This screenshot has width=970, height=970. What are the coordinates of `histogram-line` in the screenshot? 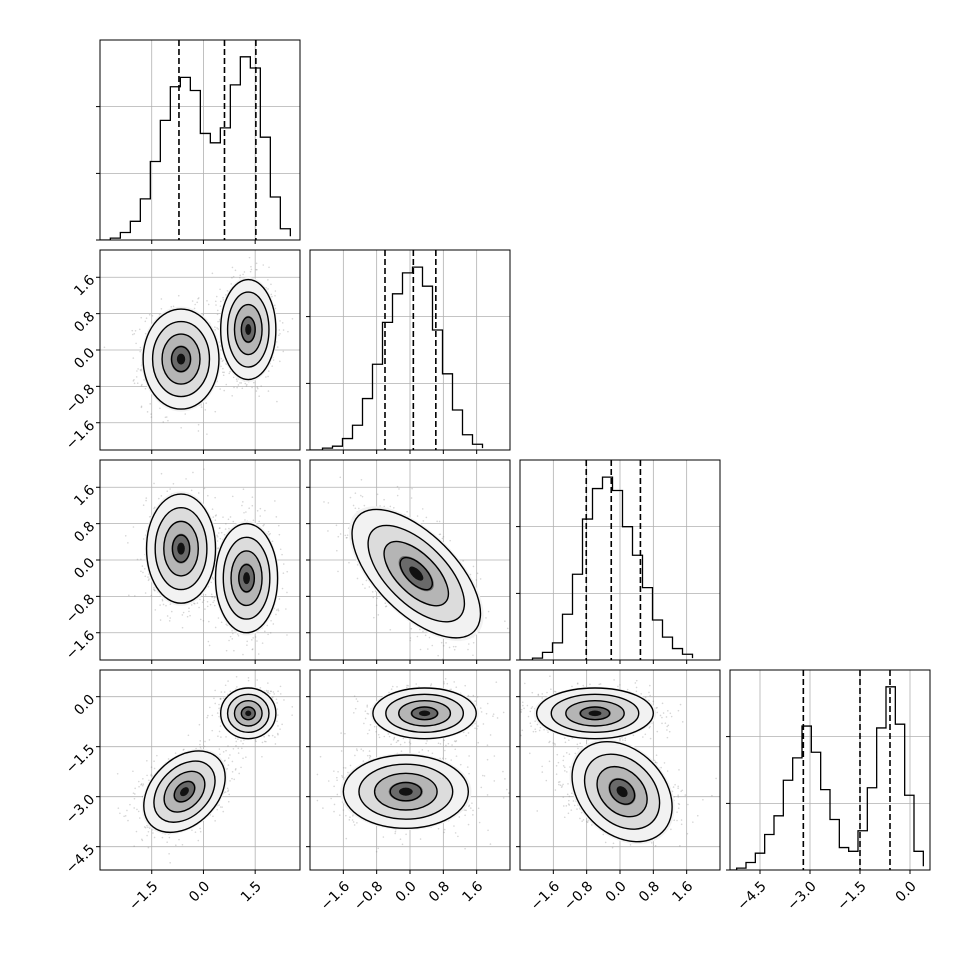 It's located at (607, 568).